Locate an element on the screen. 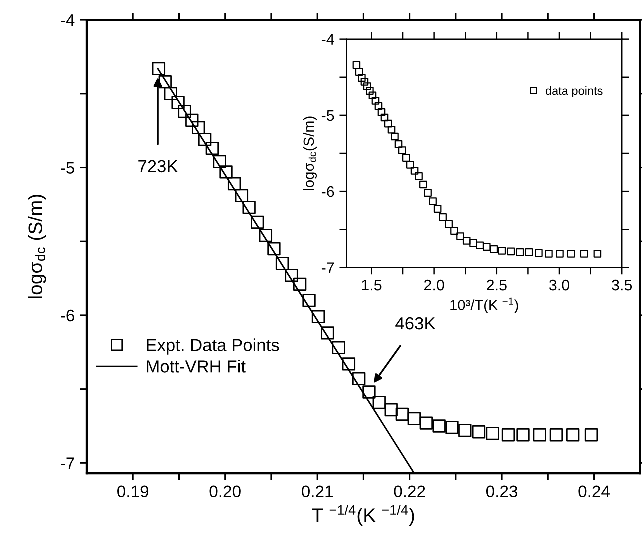 This screenshot has height=536, width=642. legend-label: Expt. Data Points is located at coordinates (213, 346).